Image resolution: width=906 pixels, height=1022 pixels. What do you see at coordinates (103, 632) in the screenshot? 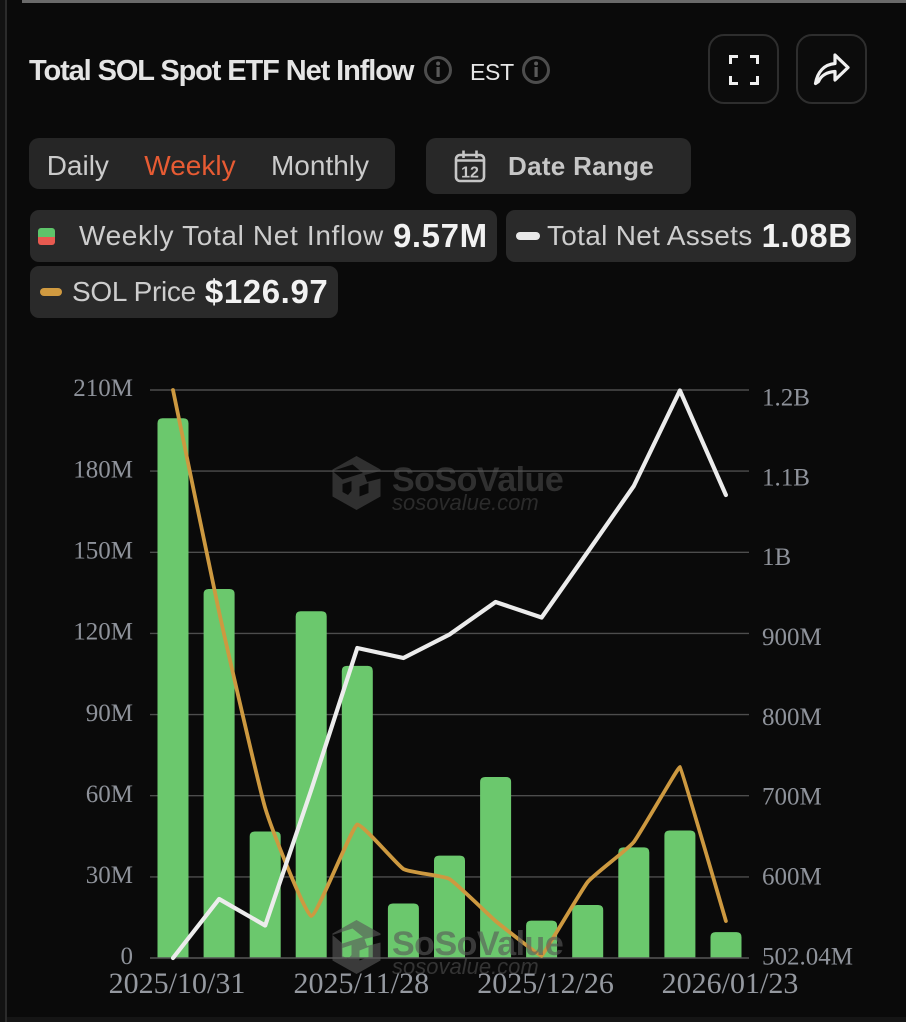
I see `svg-text: 120M` at bounding box center [103, 632].